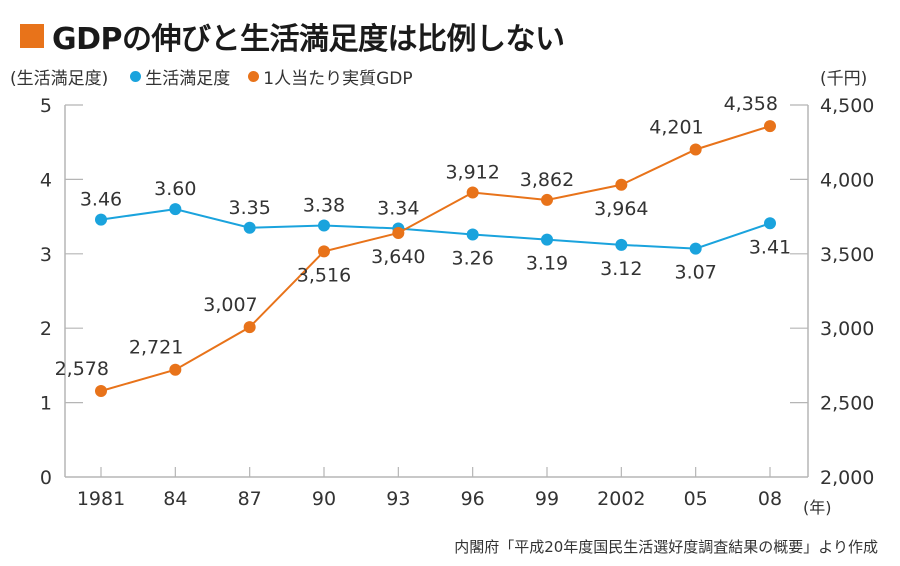 Image resolution: width=900 pixels, height=566 pixels. What do you see at coordinates (696, 273) in the screenshot?
I see `data-label-satisfaction: 3.07` at bounding box center [696, 273].